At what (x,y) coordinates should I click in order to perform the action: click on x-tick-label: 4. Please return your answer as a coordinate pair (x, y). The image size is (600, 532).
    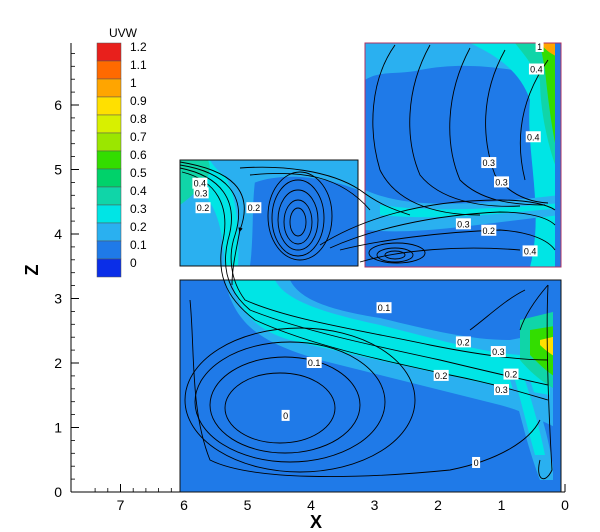
    Looking at the image, I should click on (311, 505).